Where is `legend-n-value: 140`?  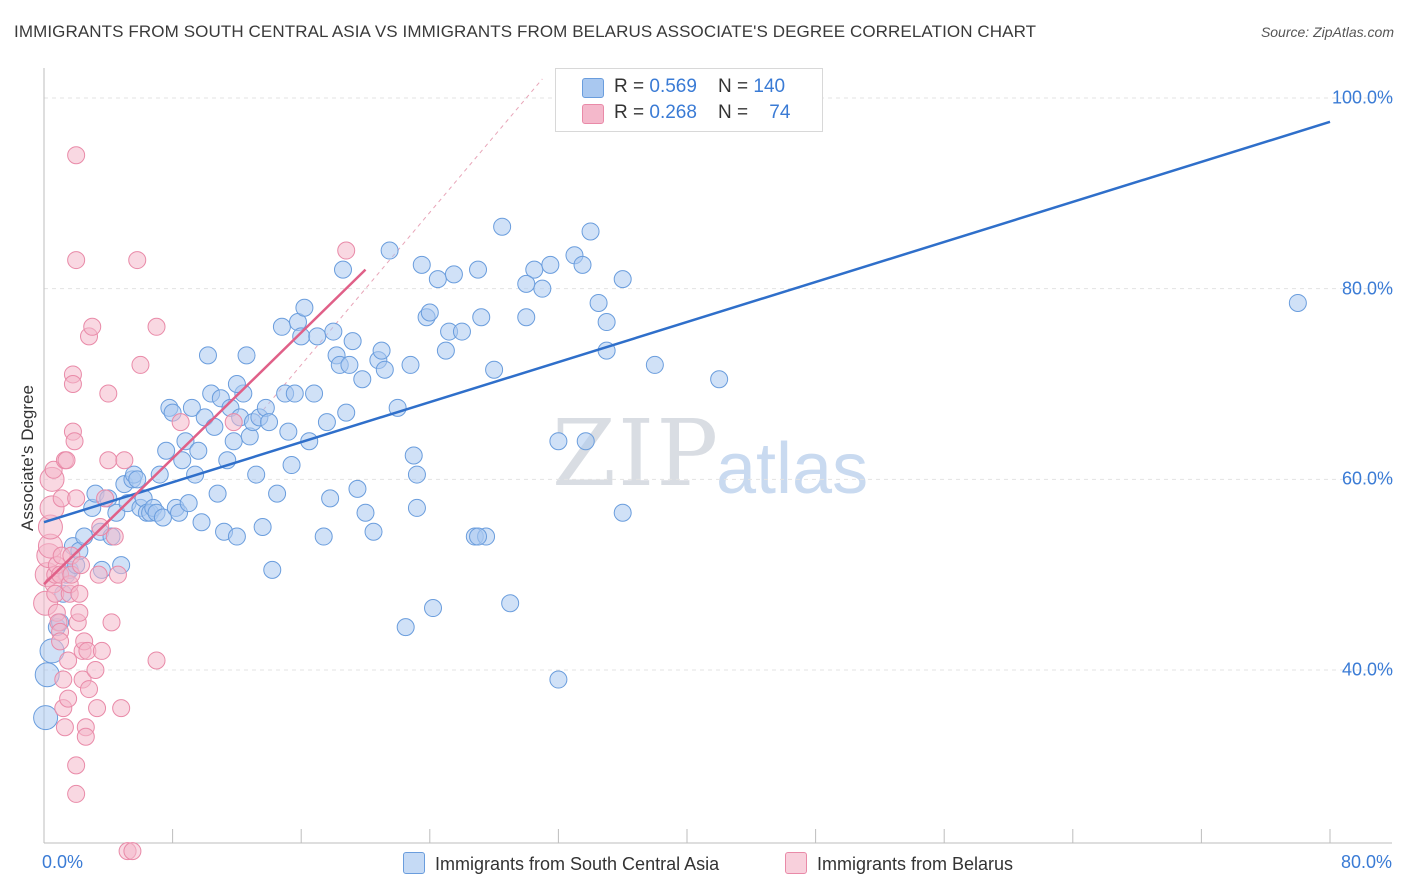 legend-n-value: 140 is located at coordinates (769, 86).